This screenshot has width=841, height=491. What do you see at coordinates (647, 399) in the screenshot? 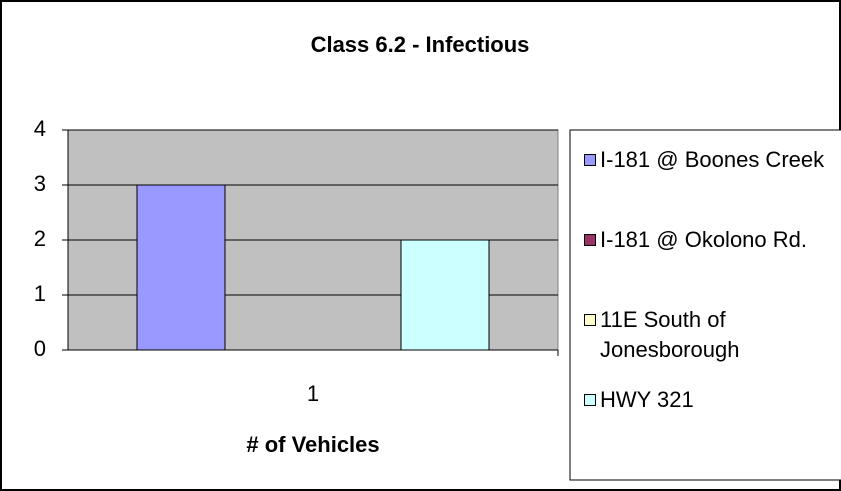
I see `legend-label: HWY 321` at bounding box center [647, 399].